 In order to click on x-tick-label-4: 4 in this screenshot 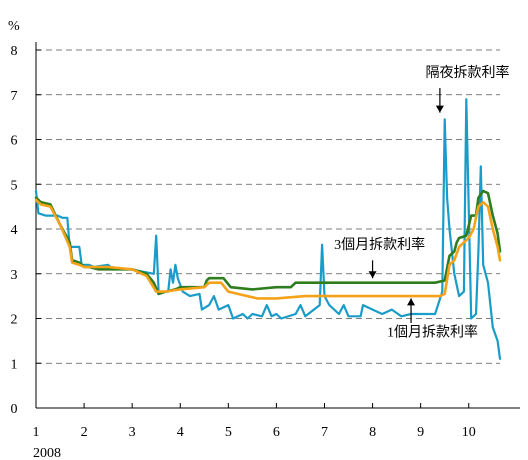, I will do `click(180, 432)`.